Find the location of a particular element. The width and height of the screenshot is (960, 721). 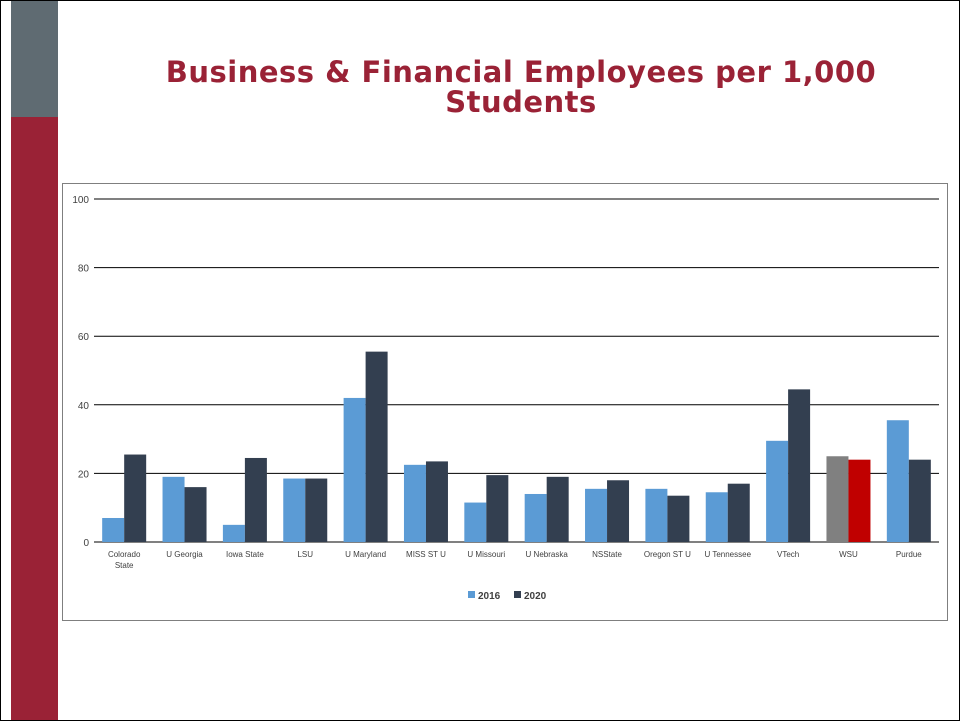

bar-2016-purdue is located at coordinates (897, 481).